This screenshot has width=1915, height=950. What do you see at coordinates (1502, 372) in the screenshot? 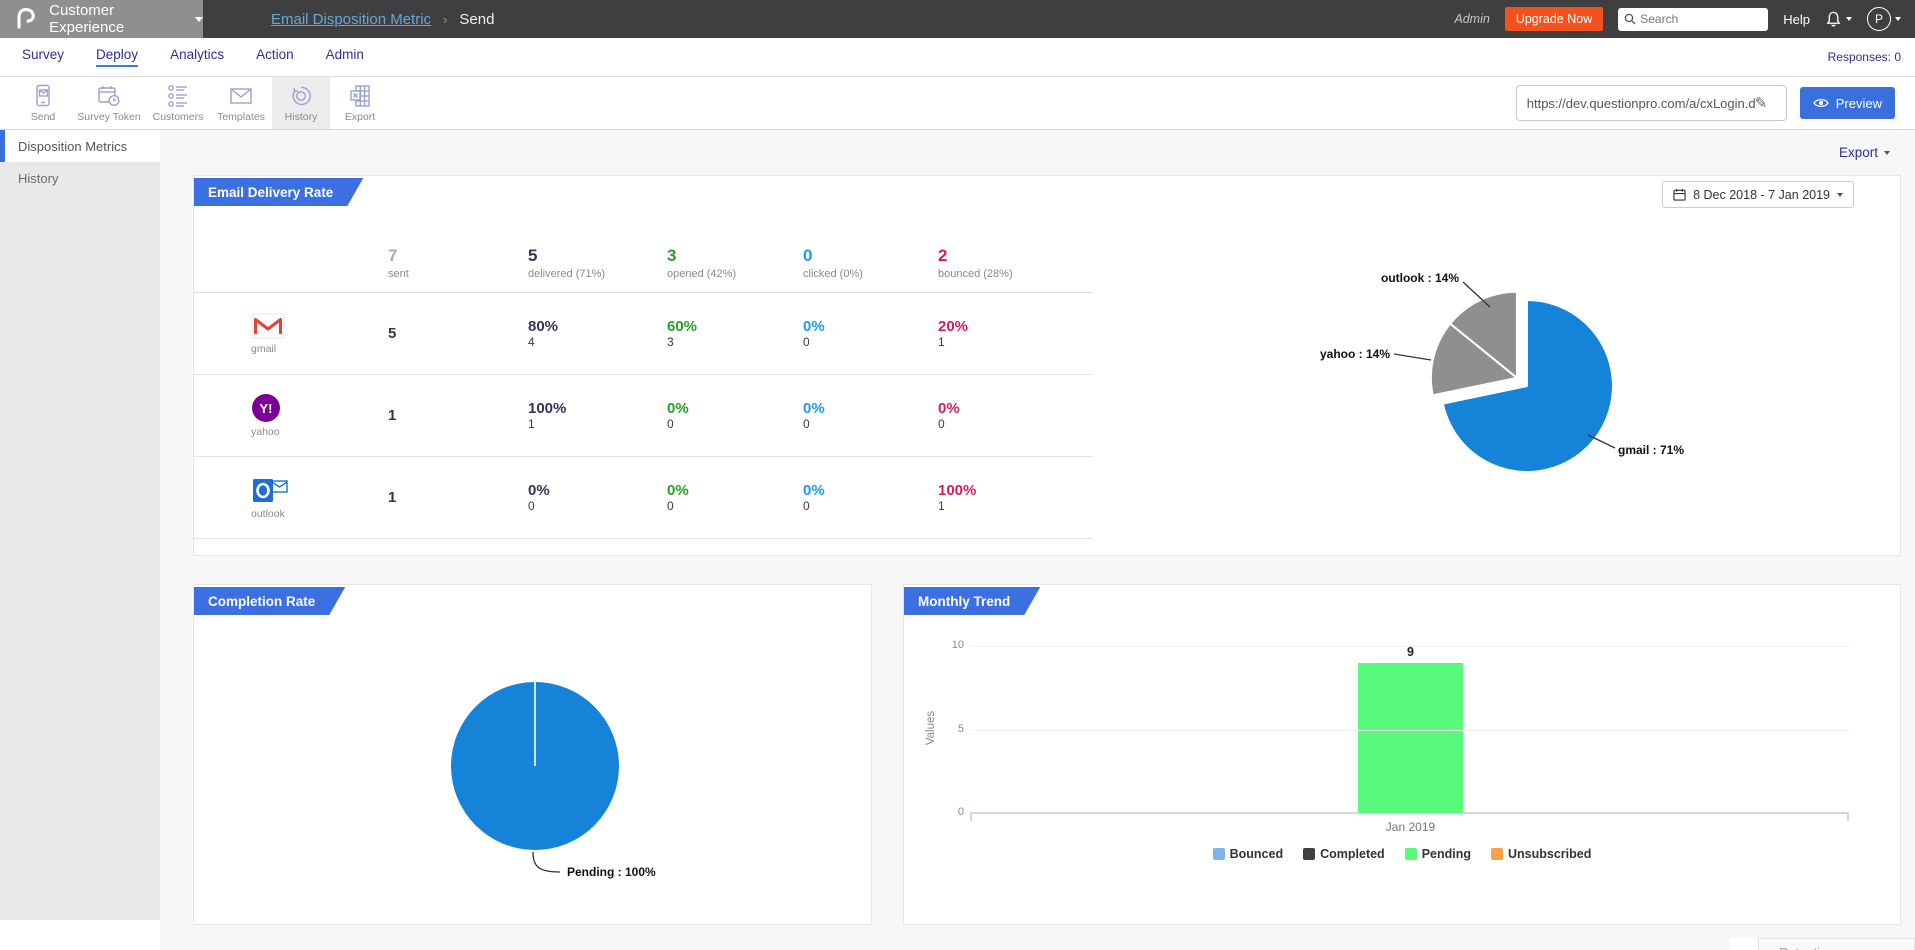
I see `email-provider-pie-chart: gmail : 71% yahoo : 14% outlook : 14%` at bounding box center [1502, 372].